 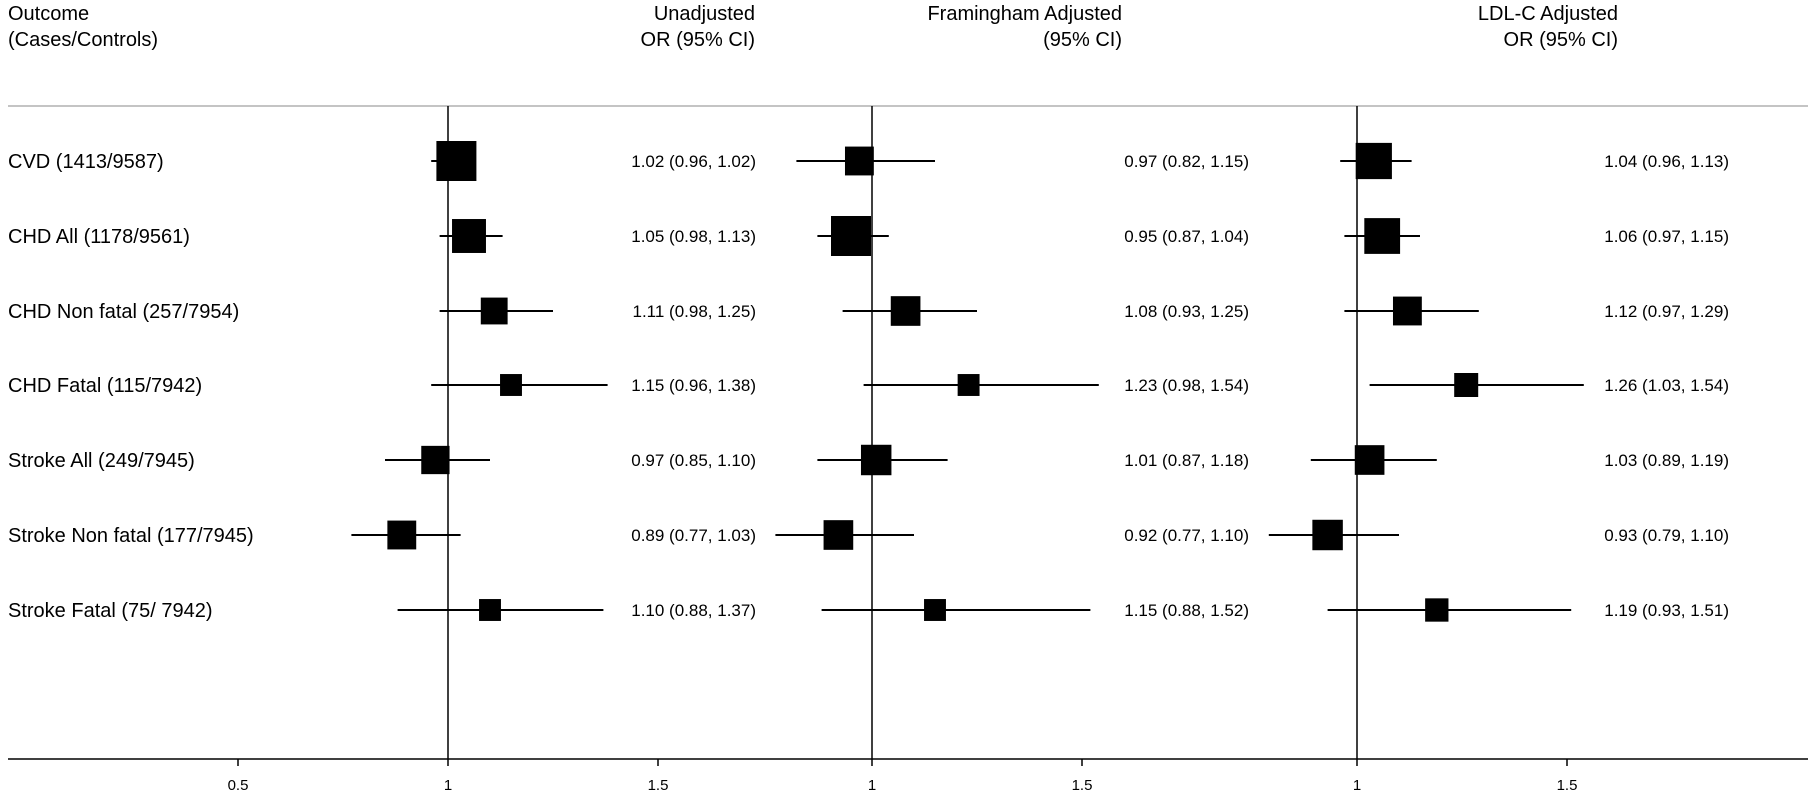 I want to click on or-ci-label: 0.89 (0.77, 1.03), so click(x=693, y=535).